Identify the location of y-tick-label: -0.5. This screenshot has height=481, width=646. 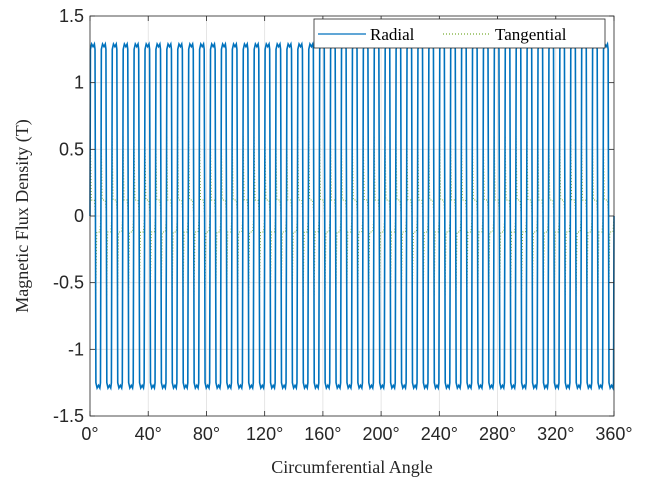
(68, 283).